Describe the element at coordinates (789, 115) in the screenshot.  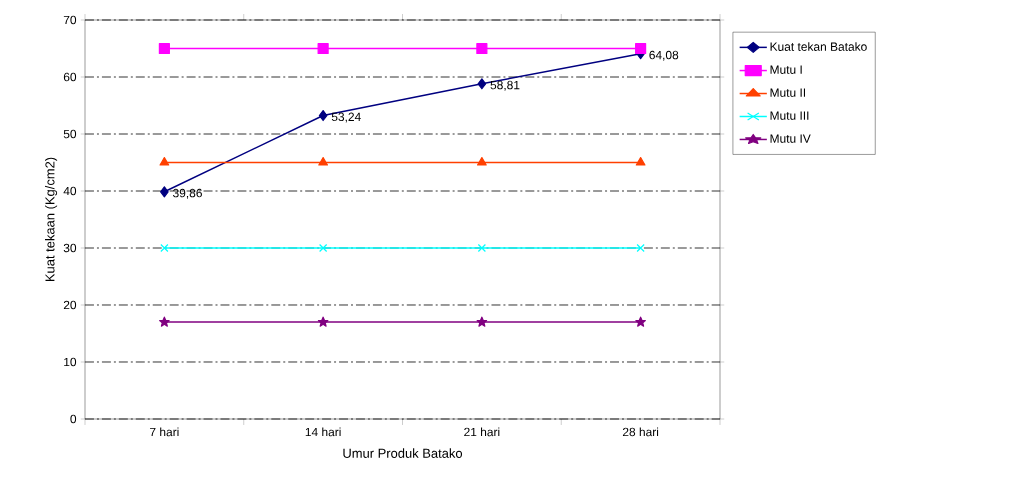
I see `legend-label: Mutu III` at that location.